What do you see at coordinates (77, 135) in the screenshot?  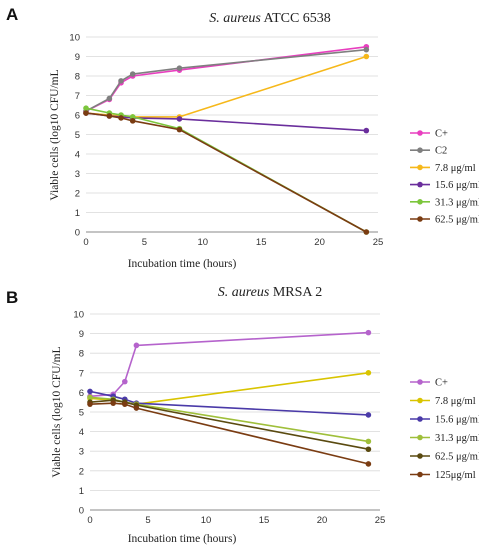 I see `y-tick-label: 5` at bounding box center [77, 135].